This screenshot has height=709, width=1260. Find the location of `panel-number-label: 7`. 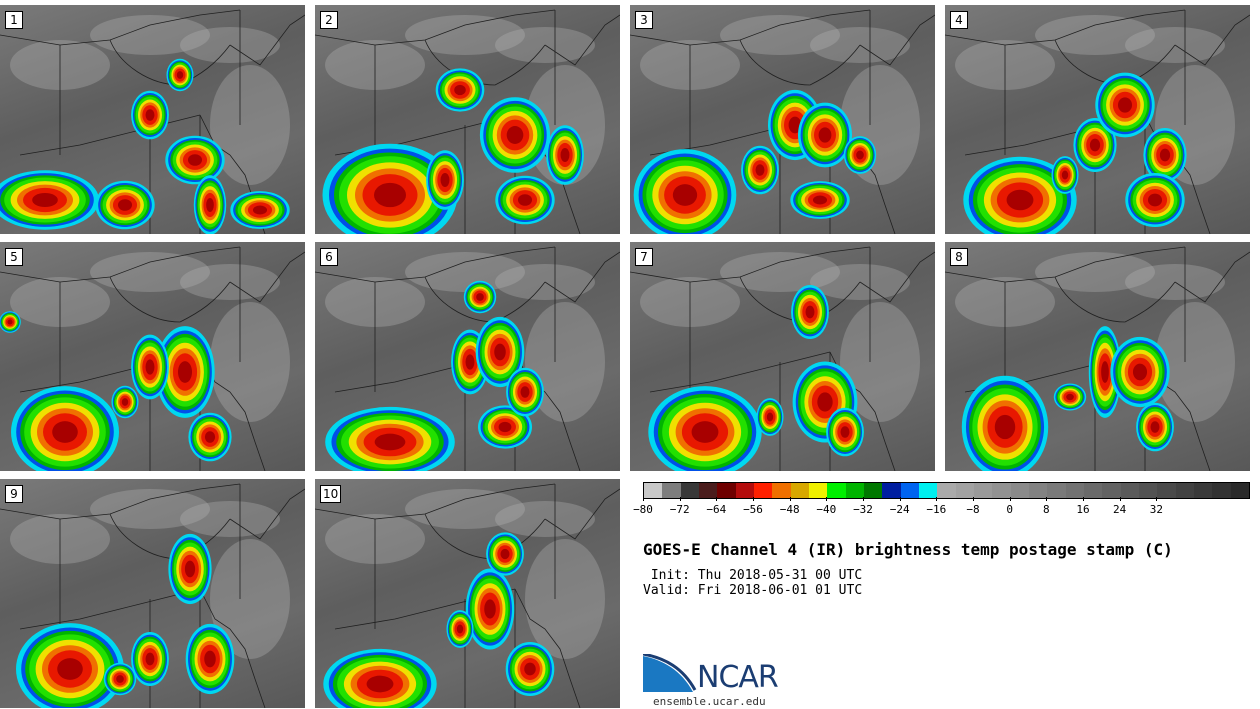

panel-number-label: 7 is located at coordinates (644, 257).